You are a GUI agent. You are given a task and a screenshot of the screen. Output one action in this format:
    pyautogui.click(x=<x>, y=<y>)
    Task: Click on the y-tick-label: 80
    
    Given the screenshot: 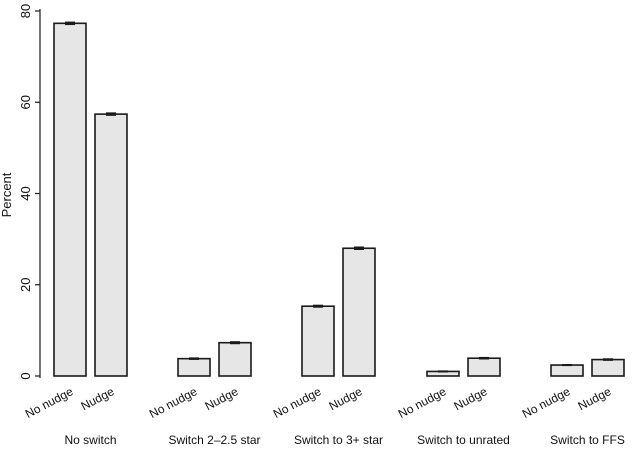 What is the action you would take?
    pyautogui.click(x=25, y=11)
    